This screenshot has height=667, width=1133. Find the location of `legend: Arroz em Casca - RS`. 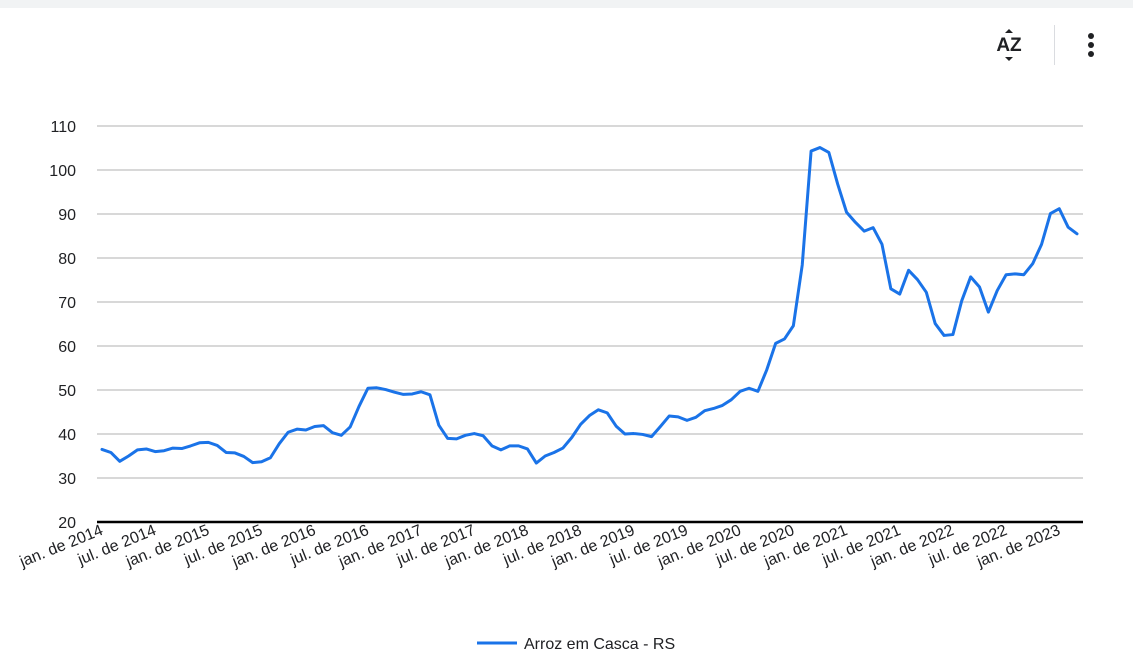

legend: Arroz em Casca - RS is located at coordinates (576, 644).